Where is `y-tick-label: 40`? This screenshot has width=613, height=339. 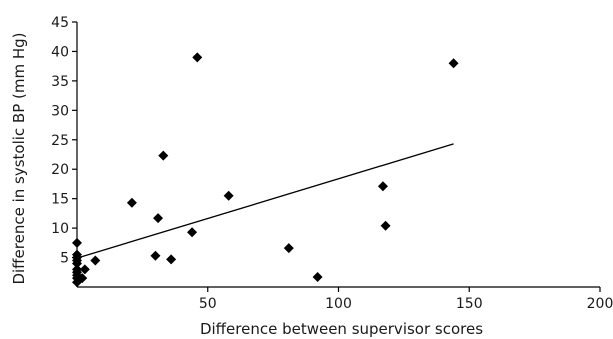 y-tick-label: 40 is located at coordinates (60, 52).